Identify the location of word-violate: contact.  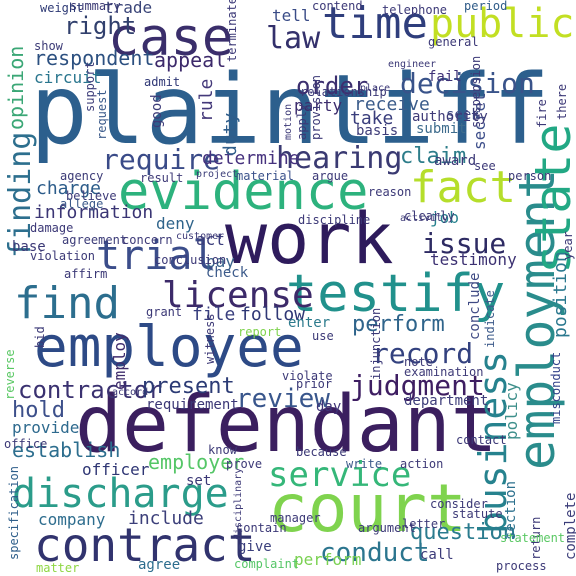
(481, 440).